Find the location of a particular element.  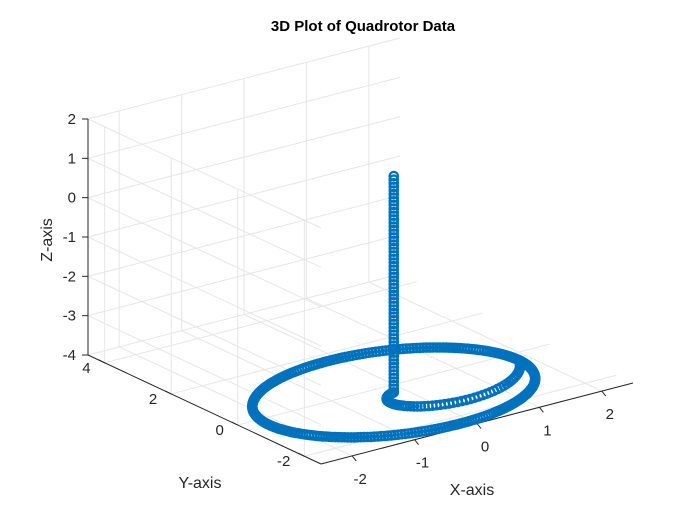

x-tick-label: 1 is located at coordinates (547, 430).